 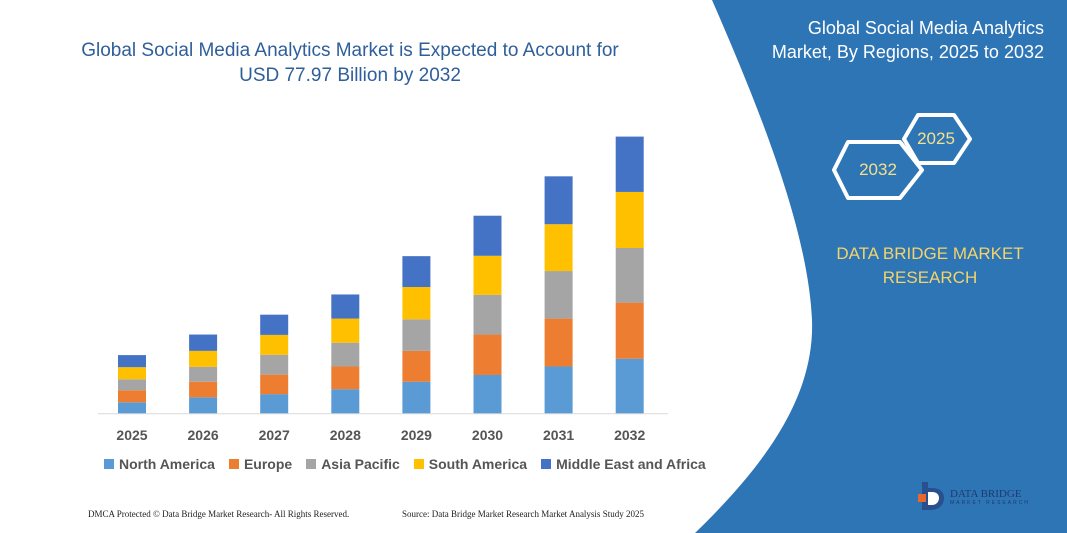 What do you see at coordinates (416, 397) in the screenshot?
I see `bar-segment-2029-north-america` at bounding box center [416, 397].